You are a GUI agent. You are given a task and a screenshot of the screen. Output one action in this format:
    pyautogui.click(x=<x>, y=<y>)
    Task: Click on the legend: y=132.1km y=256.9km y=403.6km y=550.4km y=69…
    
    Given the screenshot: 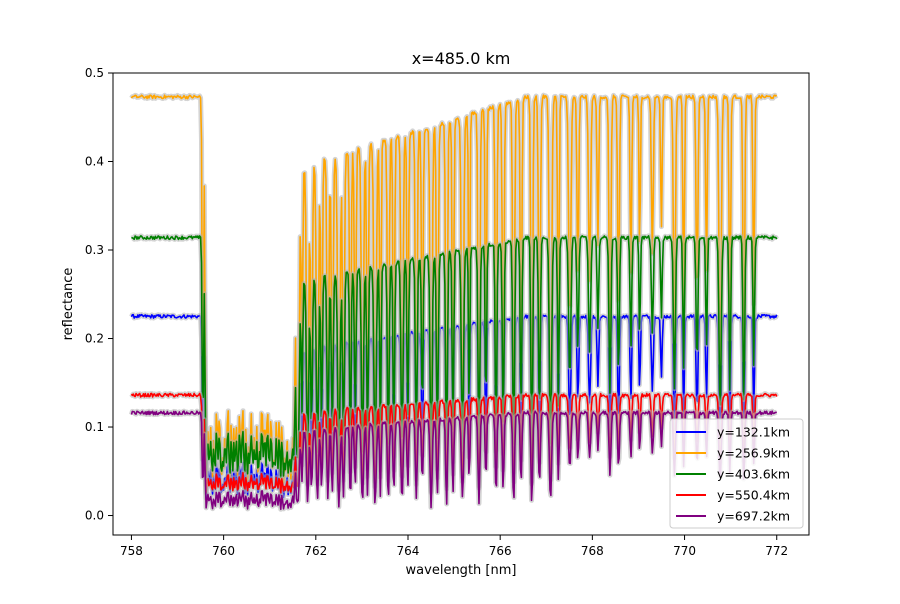 What is the action you would take?
    pyautogui.click(x=736, y=473)
    